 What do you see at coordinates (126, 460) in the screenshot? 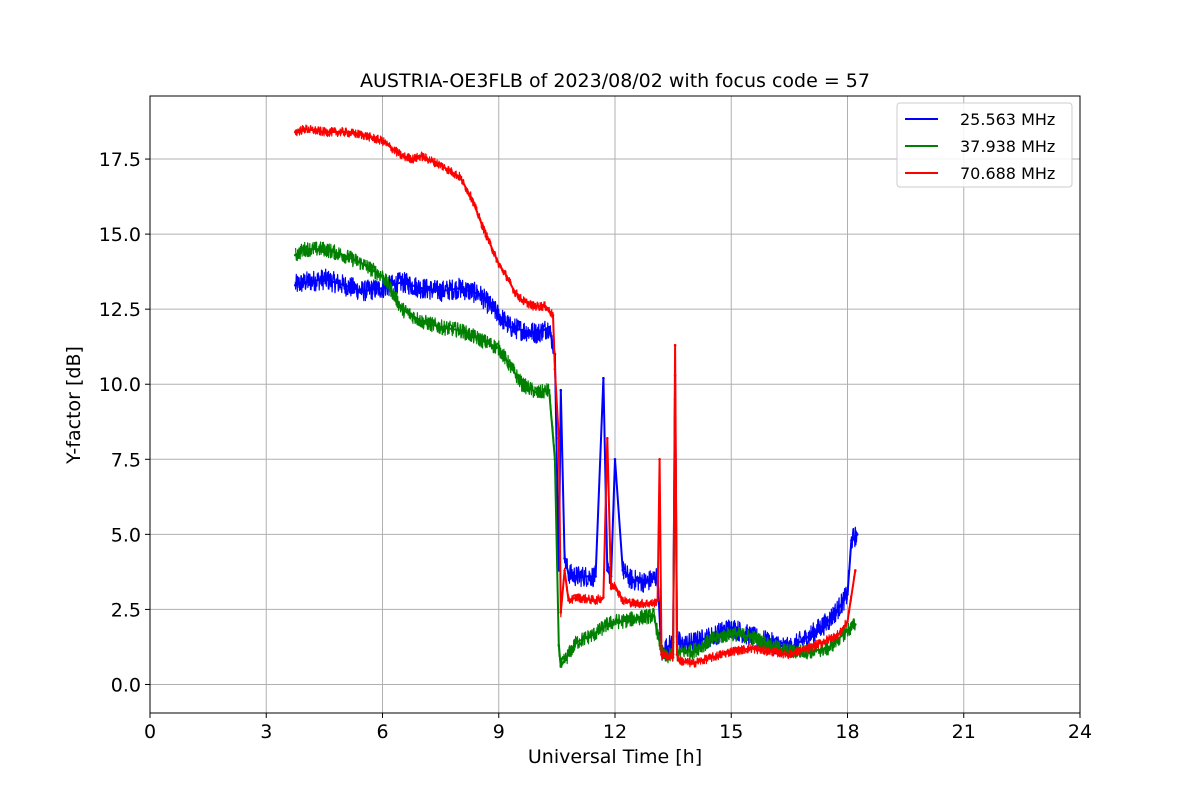
I see `y-tick-label: 7.5` at bounding box center [126, 460].